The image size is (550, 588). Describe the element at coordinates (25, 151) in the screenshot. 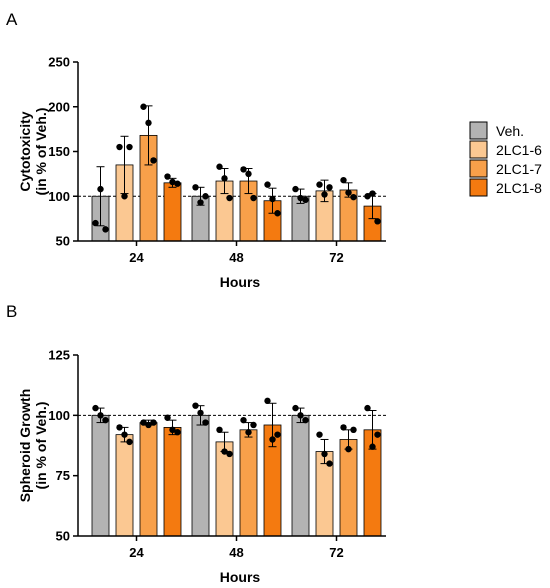

I see `y-axis-title-line: Cytotoxicity` at that location.